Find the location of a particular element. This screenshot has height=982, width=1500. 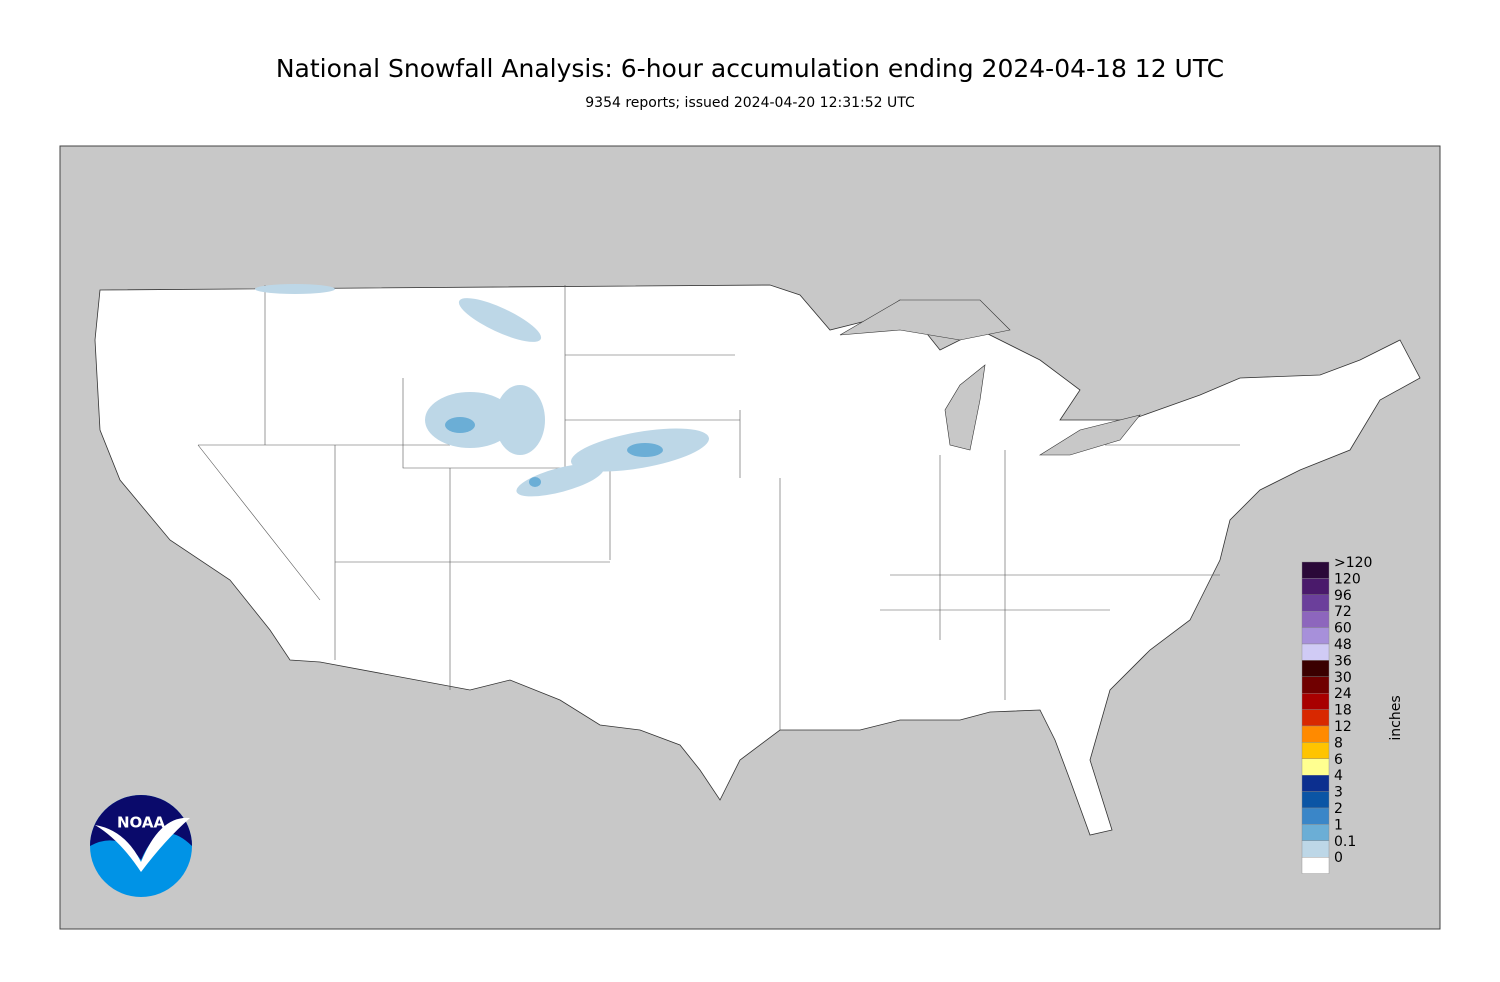

legend-label: 0 is located at coordinates (1338, 858).